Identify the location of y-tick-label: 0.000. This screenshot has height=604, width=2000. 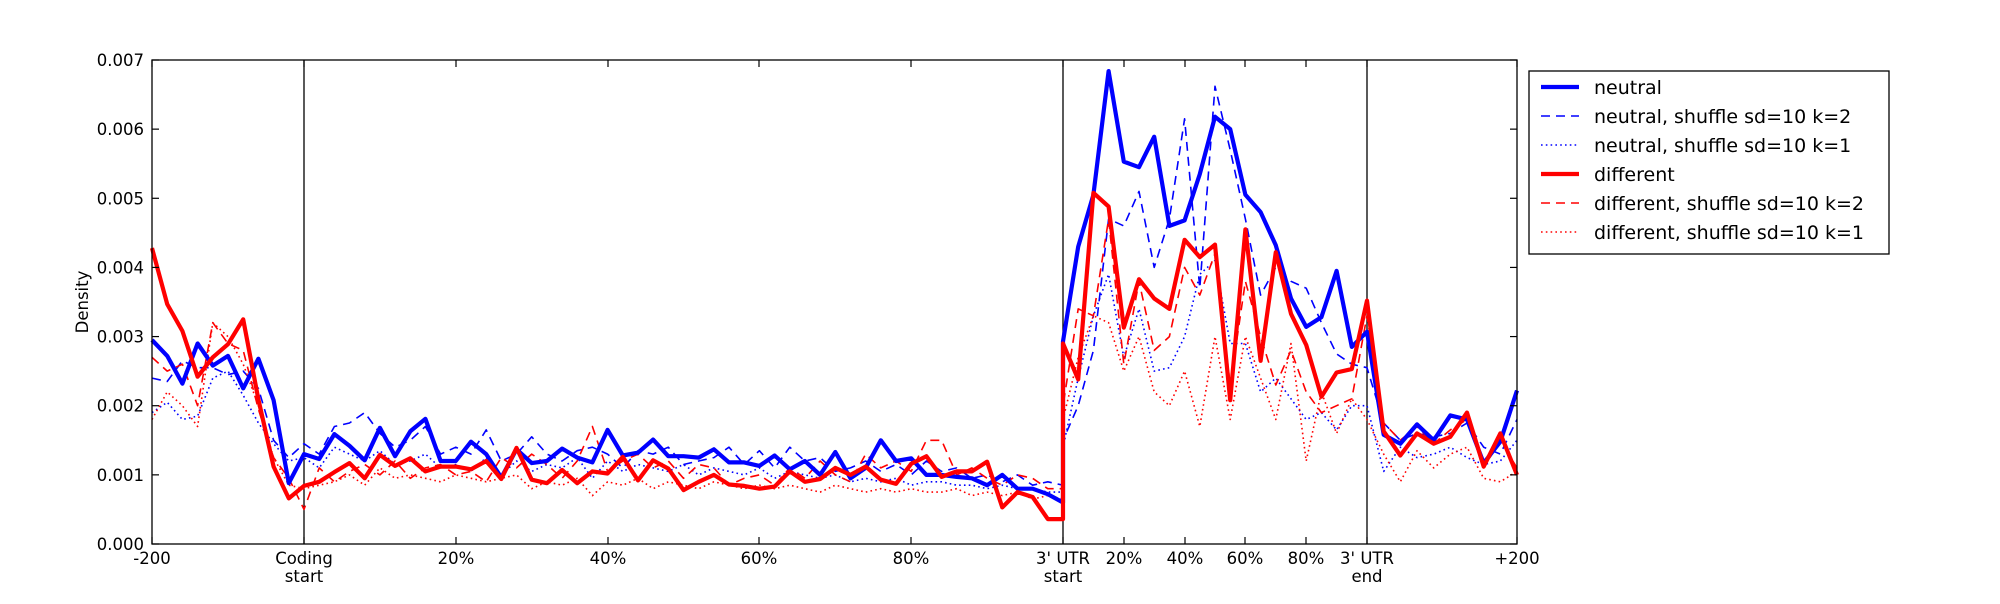
(120, 544).